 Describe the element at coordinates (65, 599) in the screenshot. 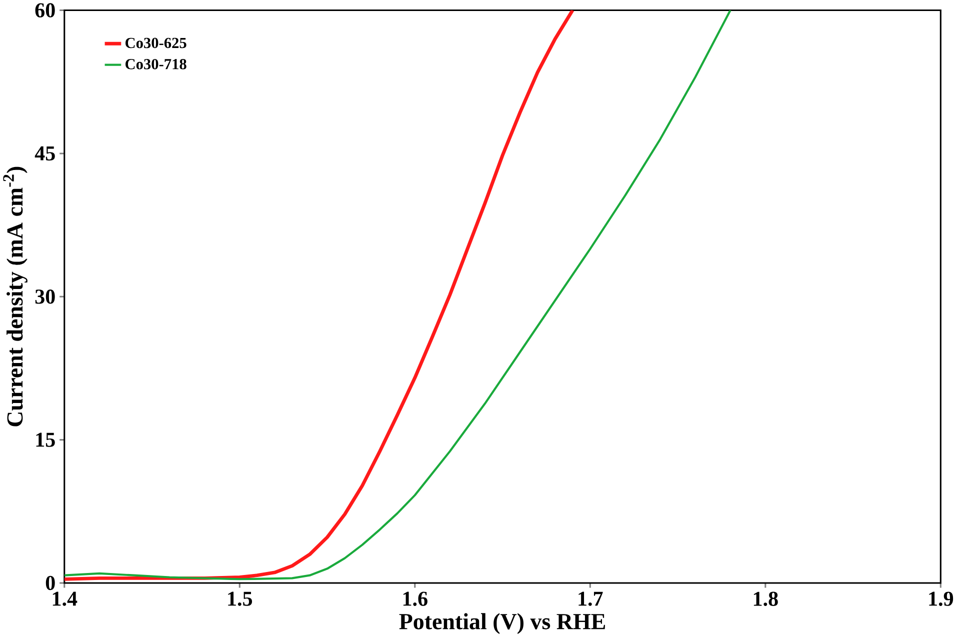

I see `x-tick-label: 1.4` at that location.